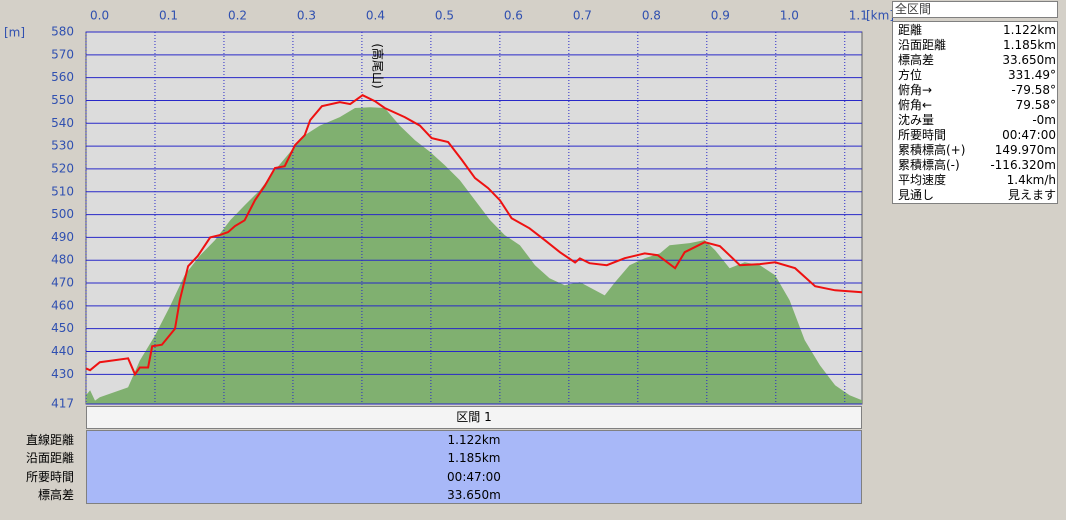 This screenshot has width=1066, height=520. Describe the element at coordinates (513, 16) in the screenshot. I see `x-tick-label: 0.6` at that location.